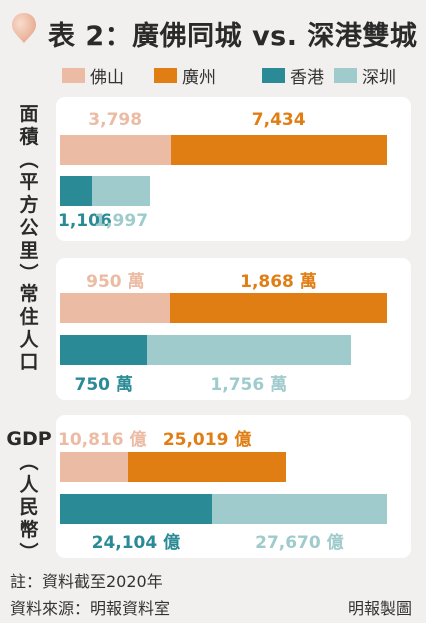  I want to click on label-char: 口, so click(29, 362).